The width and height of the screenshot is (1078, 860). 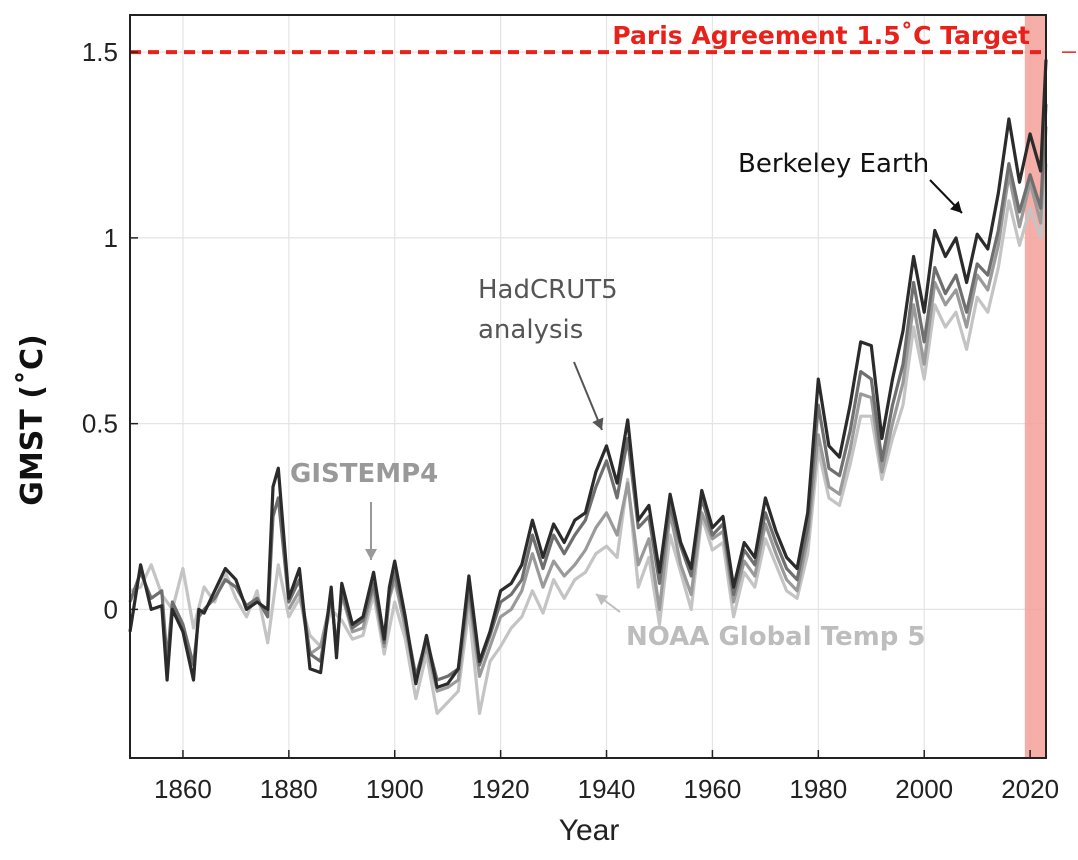 I want to click on x-tick-label: 1880, so click(x=289, y=789).